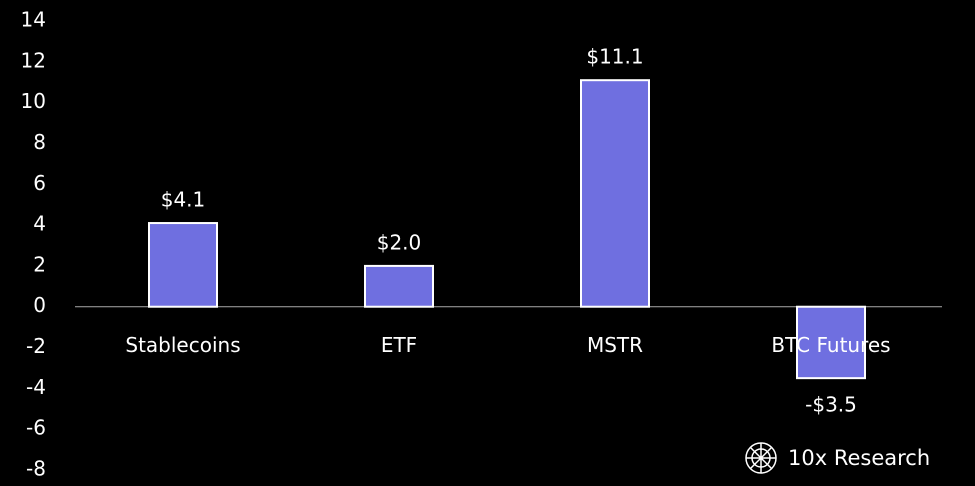 The image size is (975, 486). What do you see at coordinates (183, 200) in the screenshot?
I see `value-label: $4.1` at bounding box center [183, 200].